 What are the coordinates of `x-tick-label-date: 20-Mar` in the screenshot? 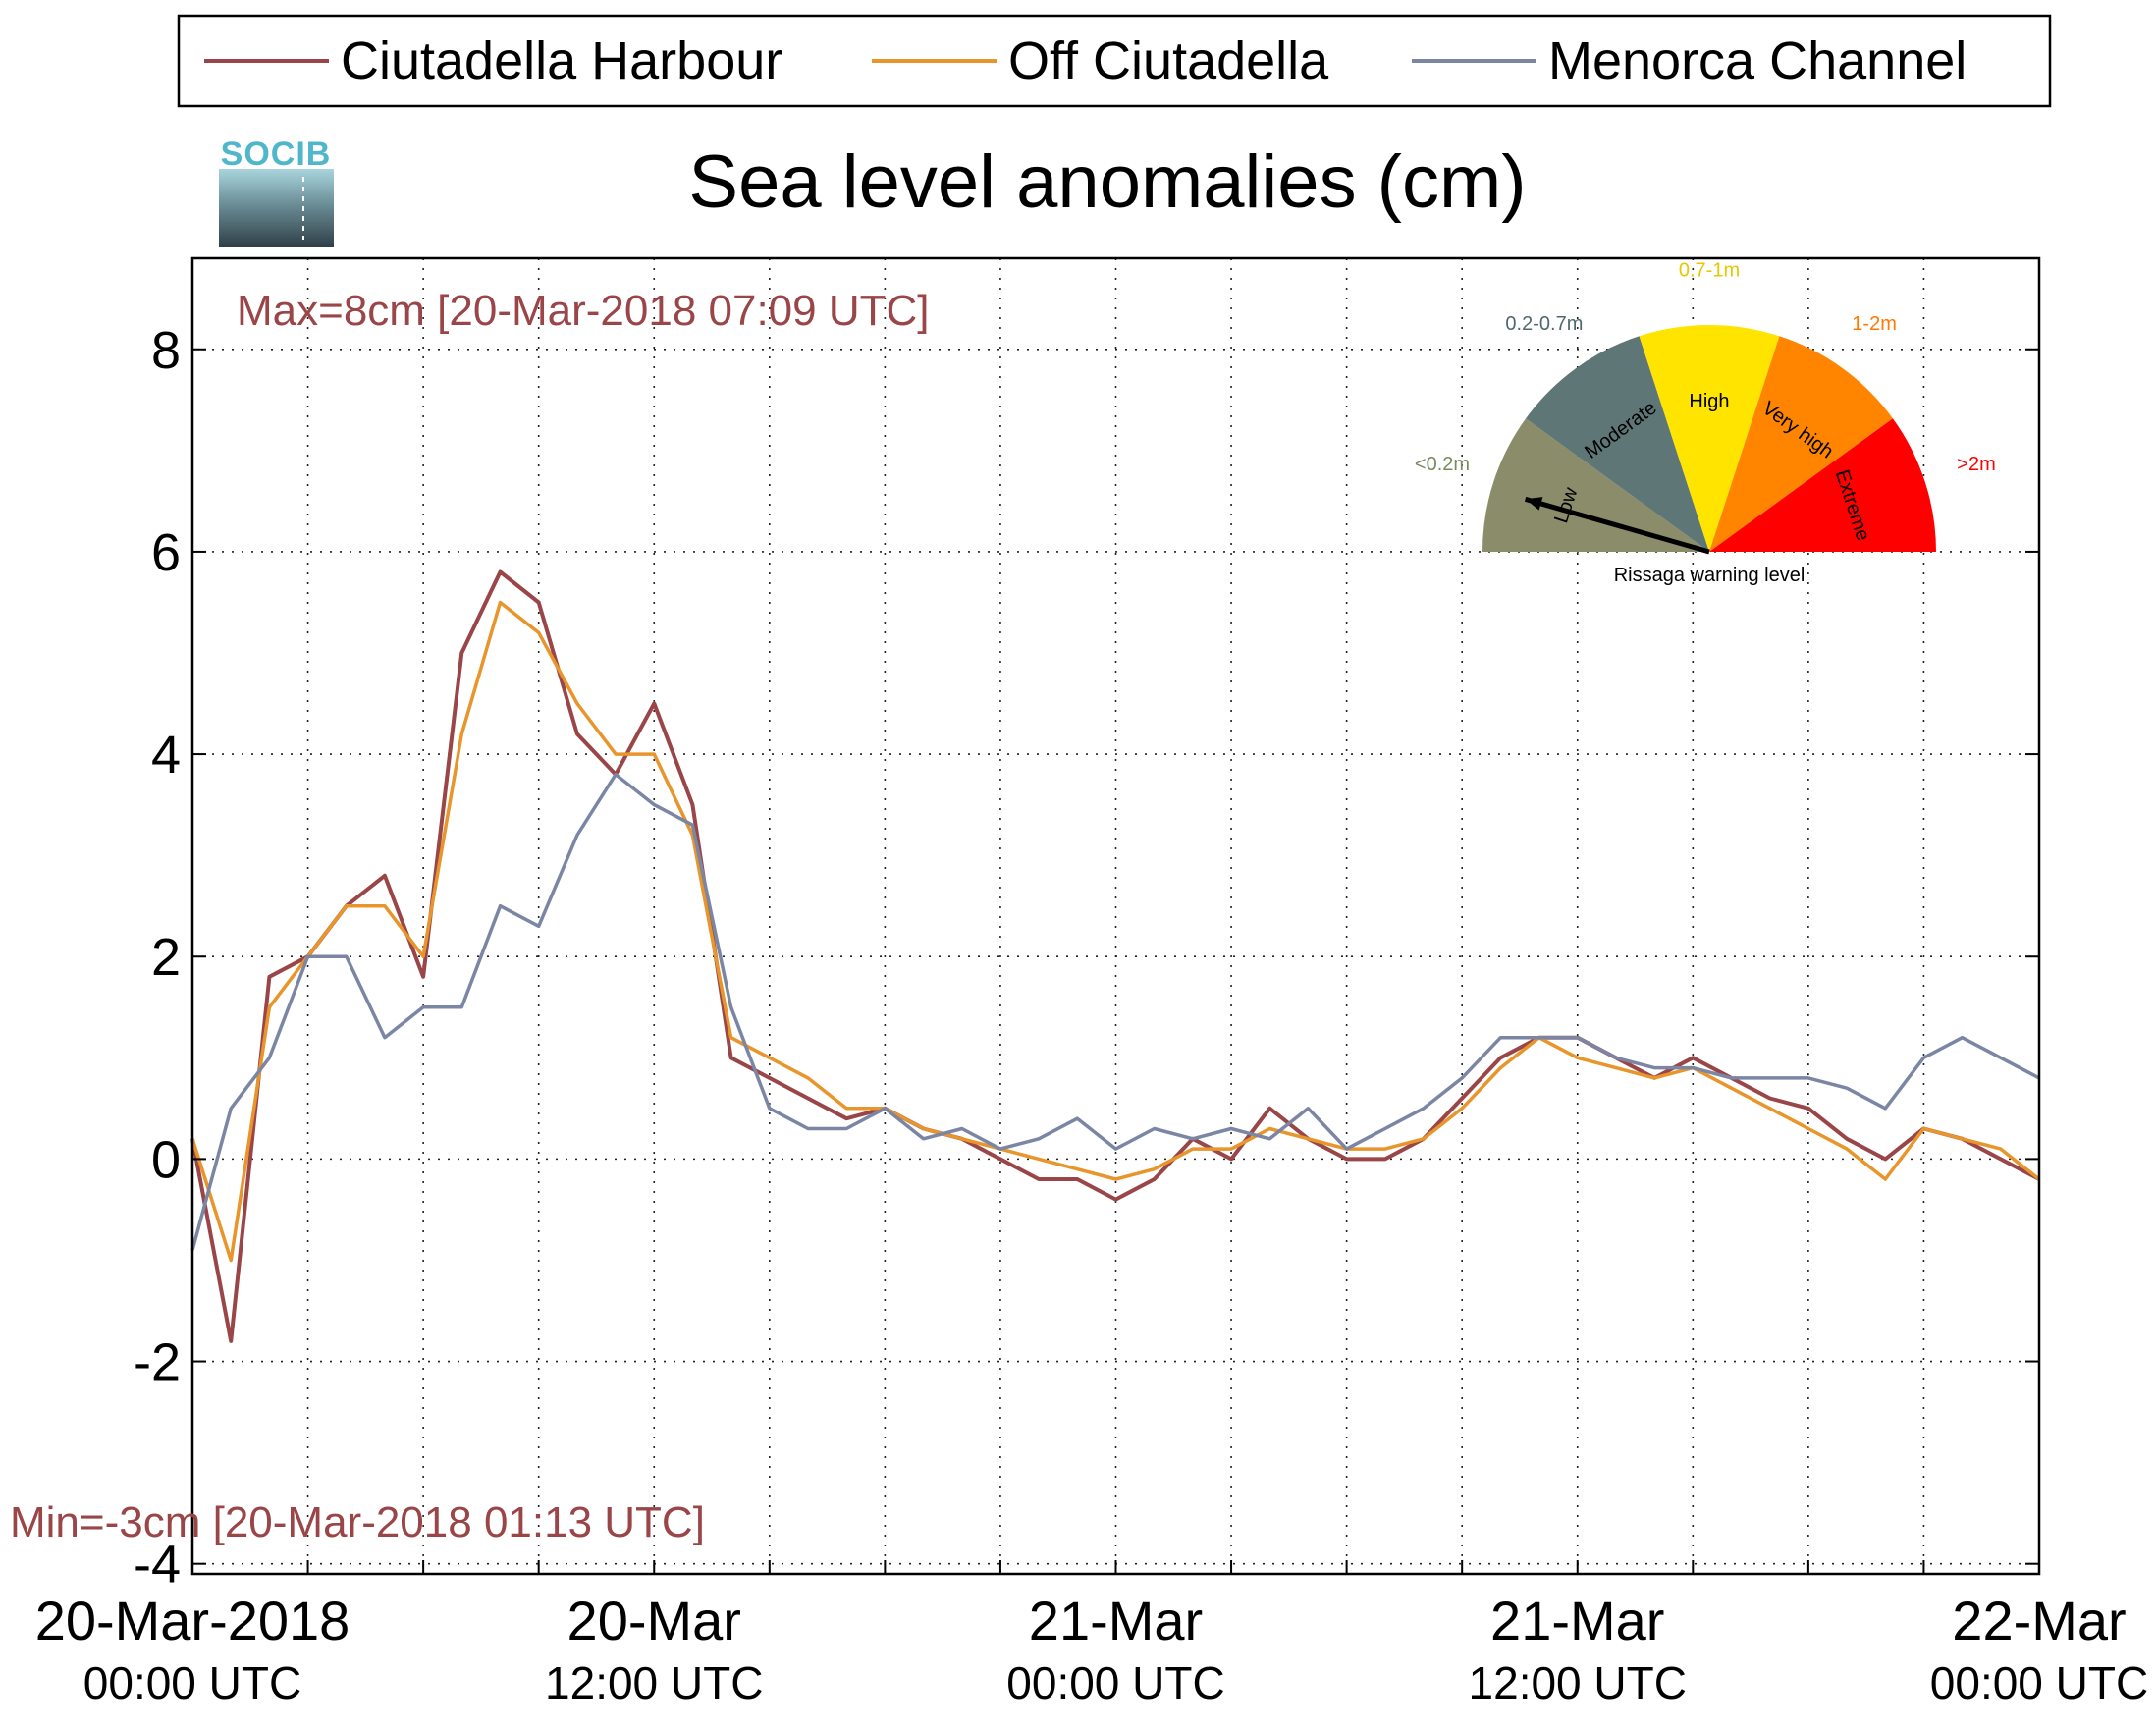 It's located at (654, 1621).